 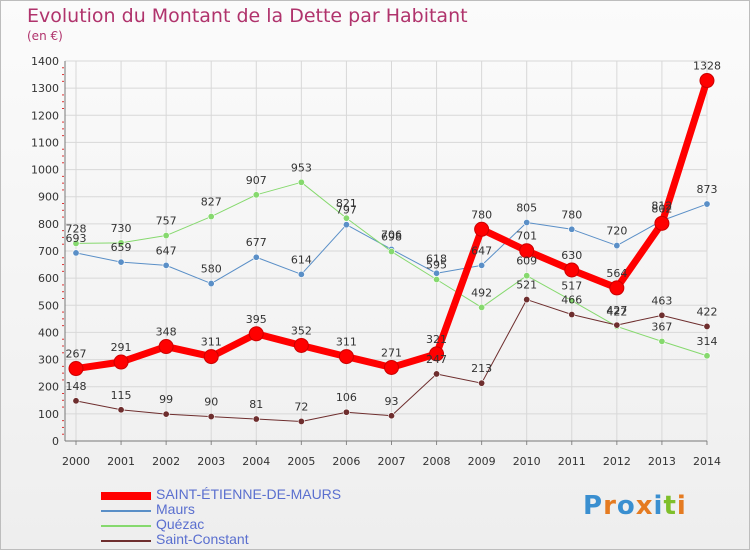 I want to click on x-tick-label: 2008, so click(x=437, y=461).